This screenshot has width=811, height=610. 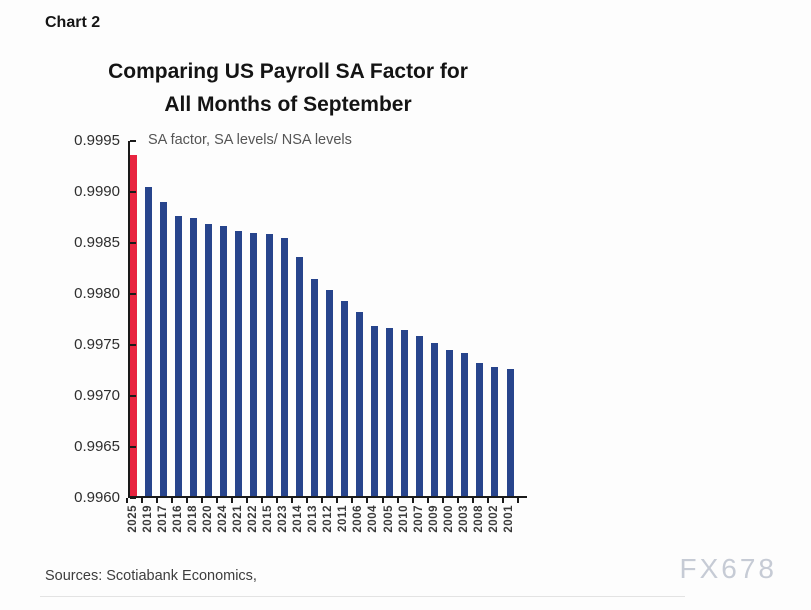 I want to click on x-axis-label-2008: 2008, so click(x=478, y=519).